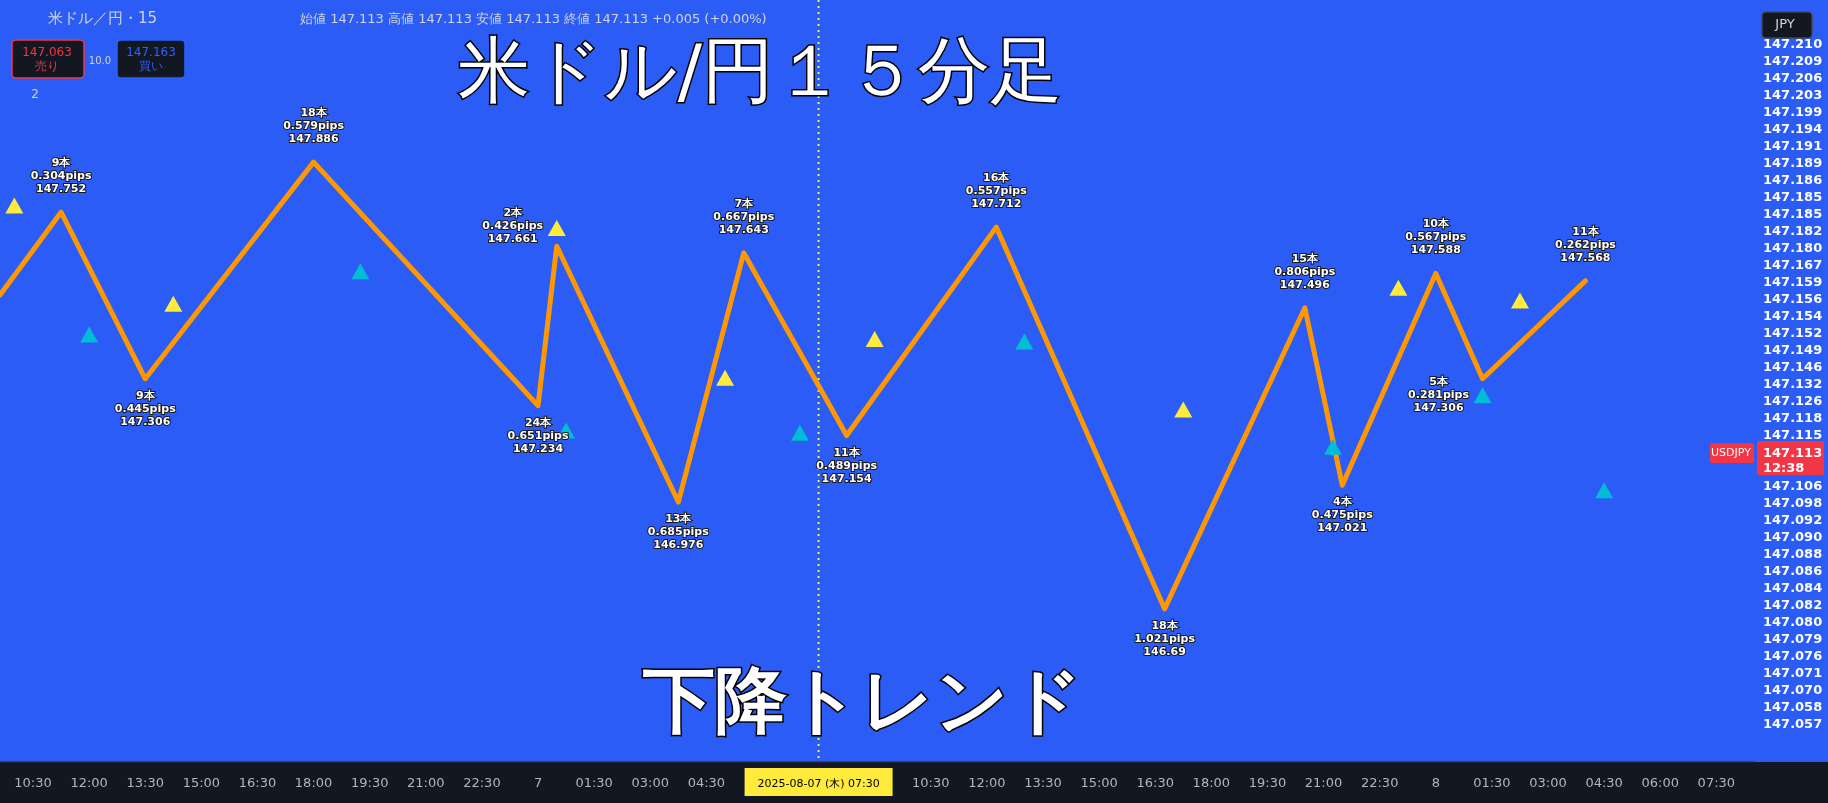 This screenshot has width=1828, height=803. I want to click on x-tick-label: 06:00, so click(1660, 782).